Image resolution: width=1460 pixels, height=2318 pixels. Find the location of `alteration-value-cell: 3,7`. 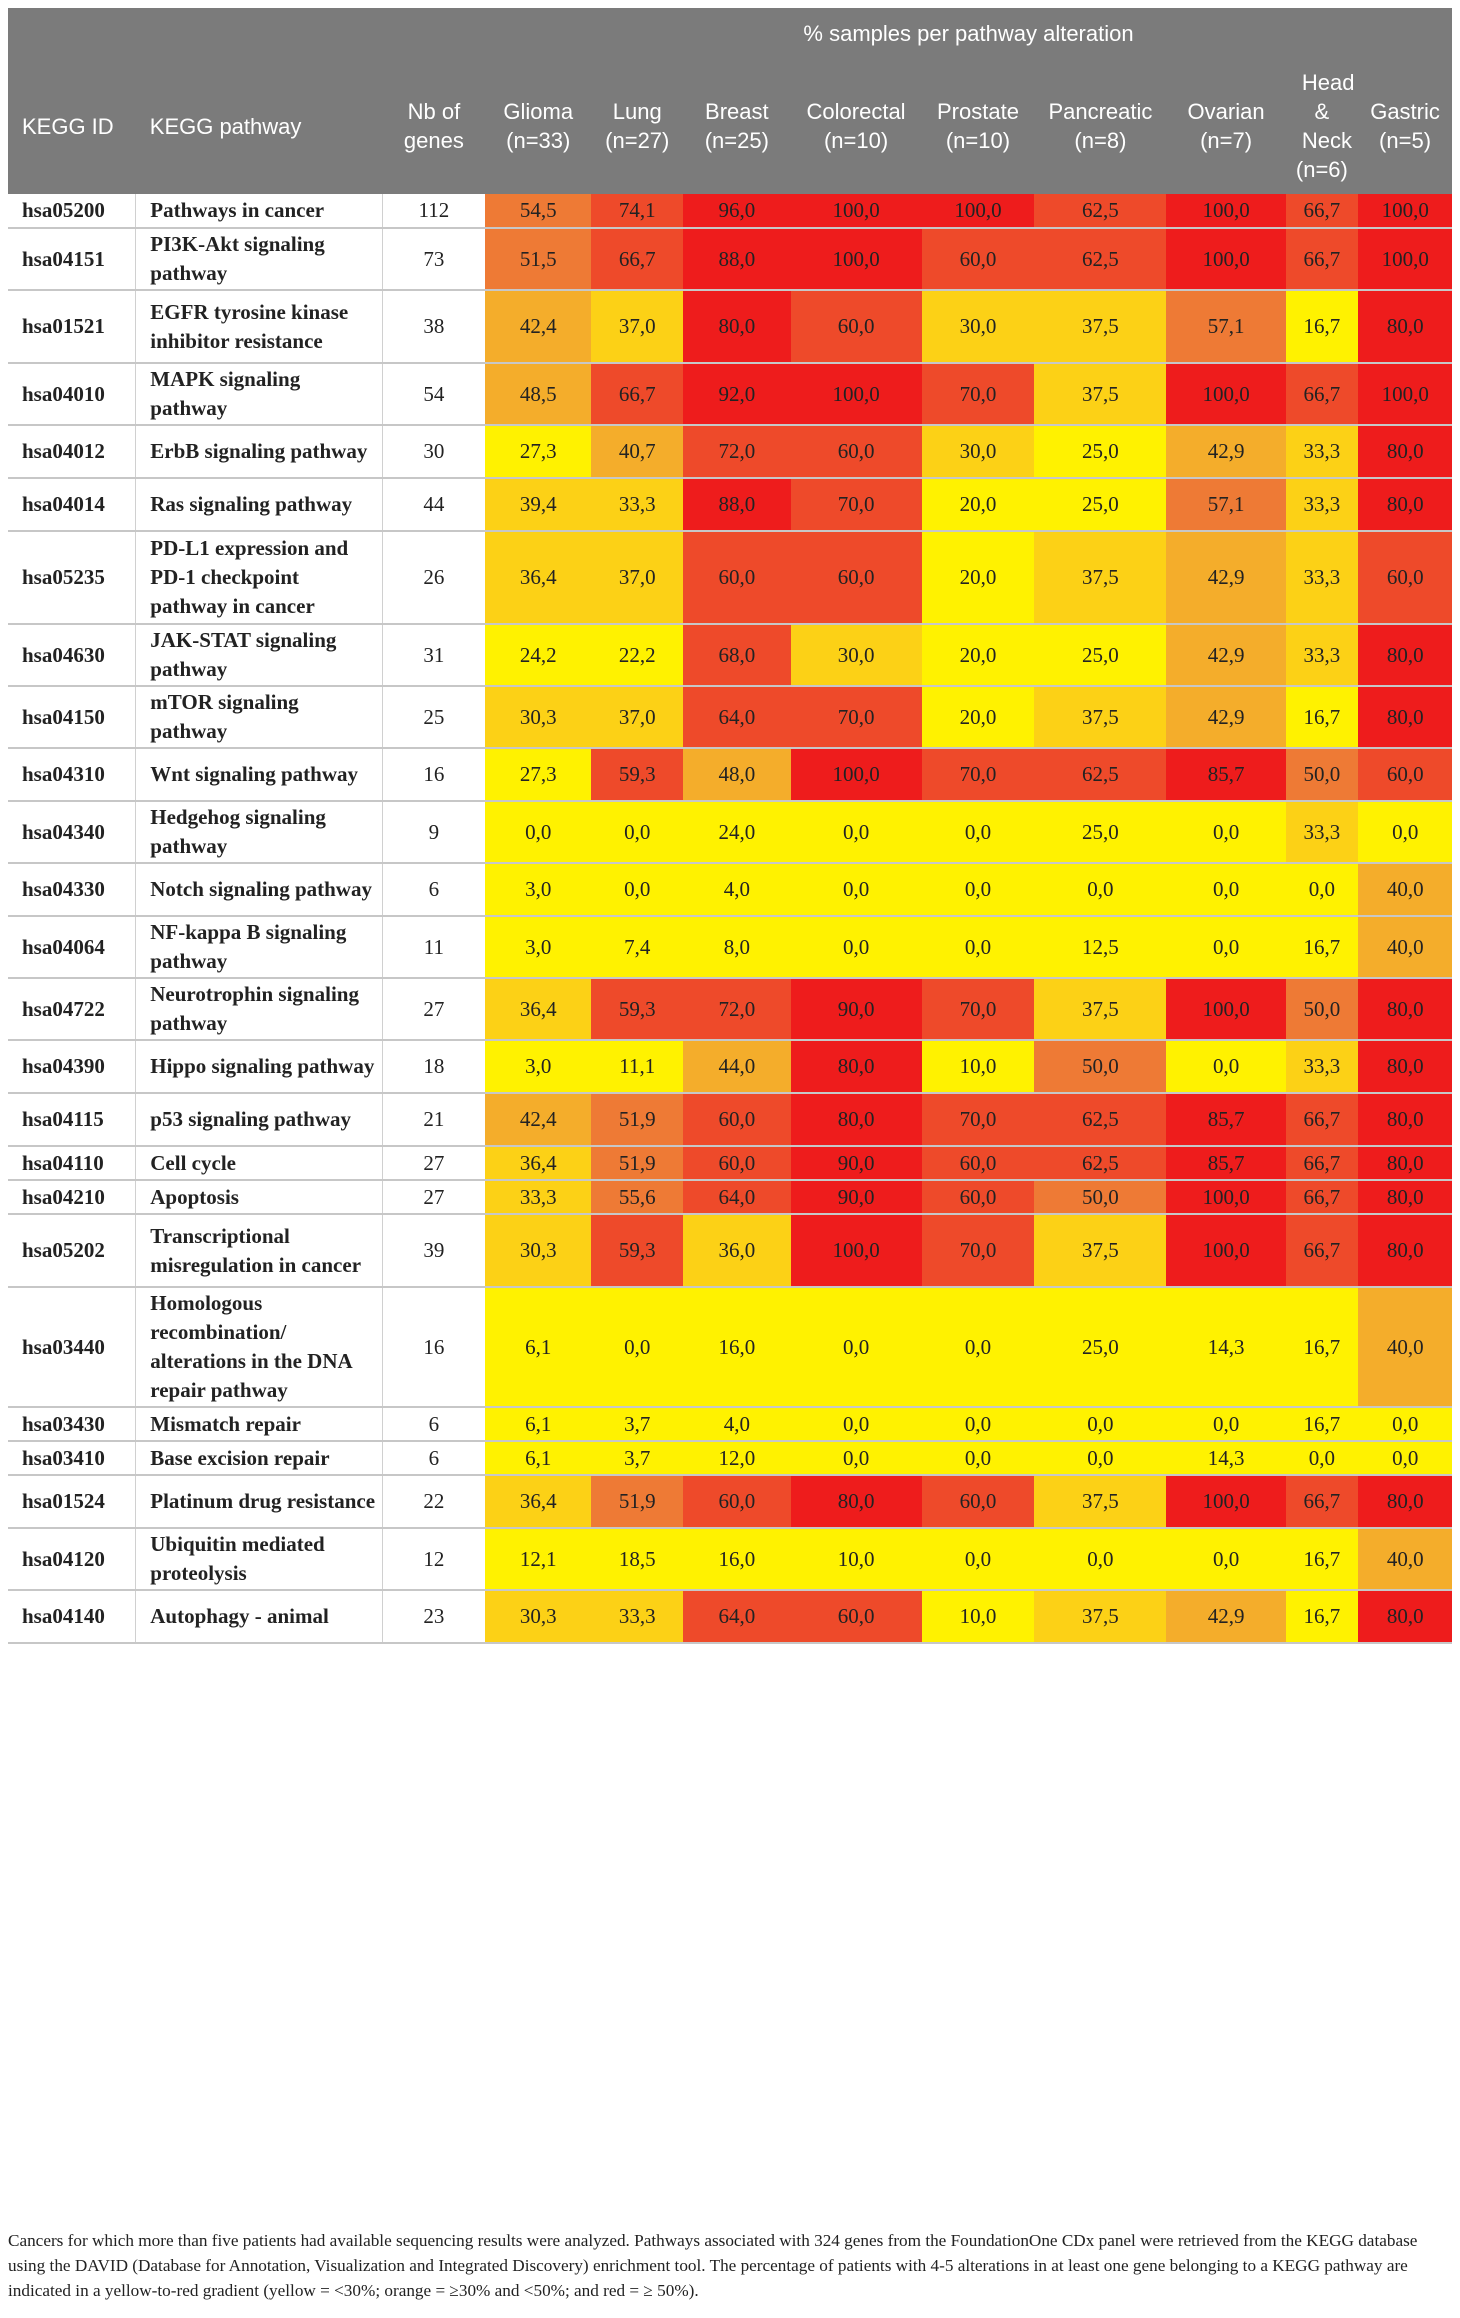

alteration-value-cell: 3,7 is located at coordinates (637, 1458).